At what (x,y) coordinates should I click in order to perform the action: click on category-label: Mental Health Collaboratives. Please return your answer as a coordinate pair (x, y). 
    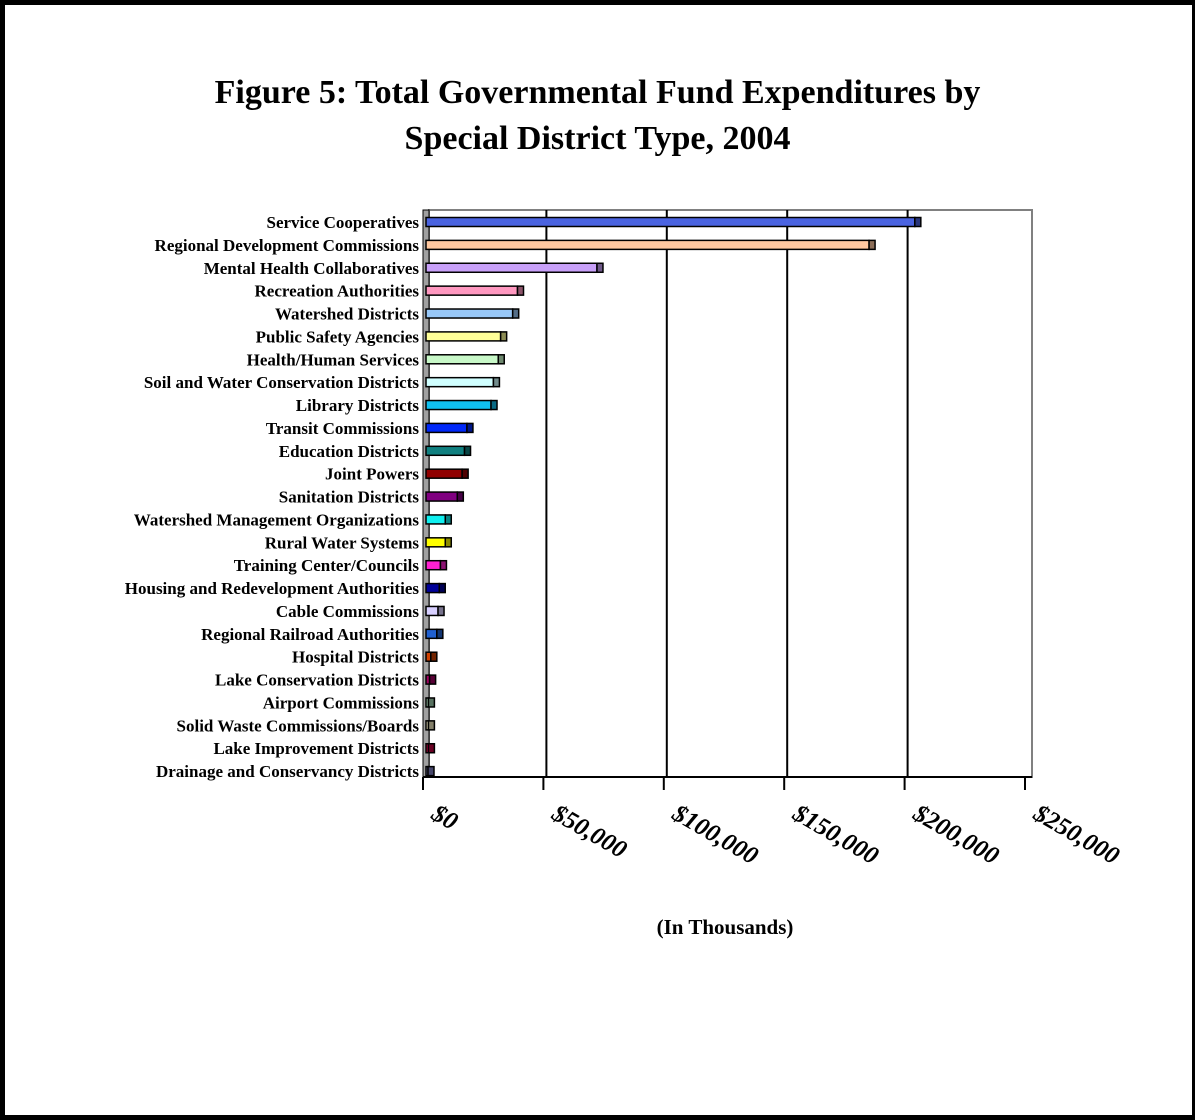
    Looking at the image, I should click on (312, 268).